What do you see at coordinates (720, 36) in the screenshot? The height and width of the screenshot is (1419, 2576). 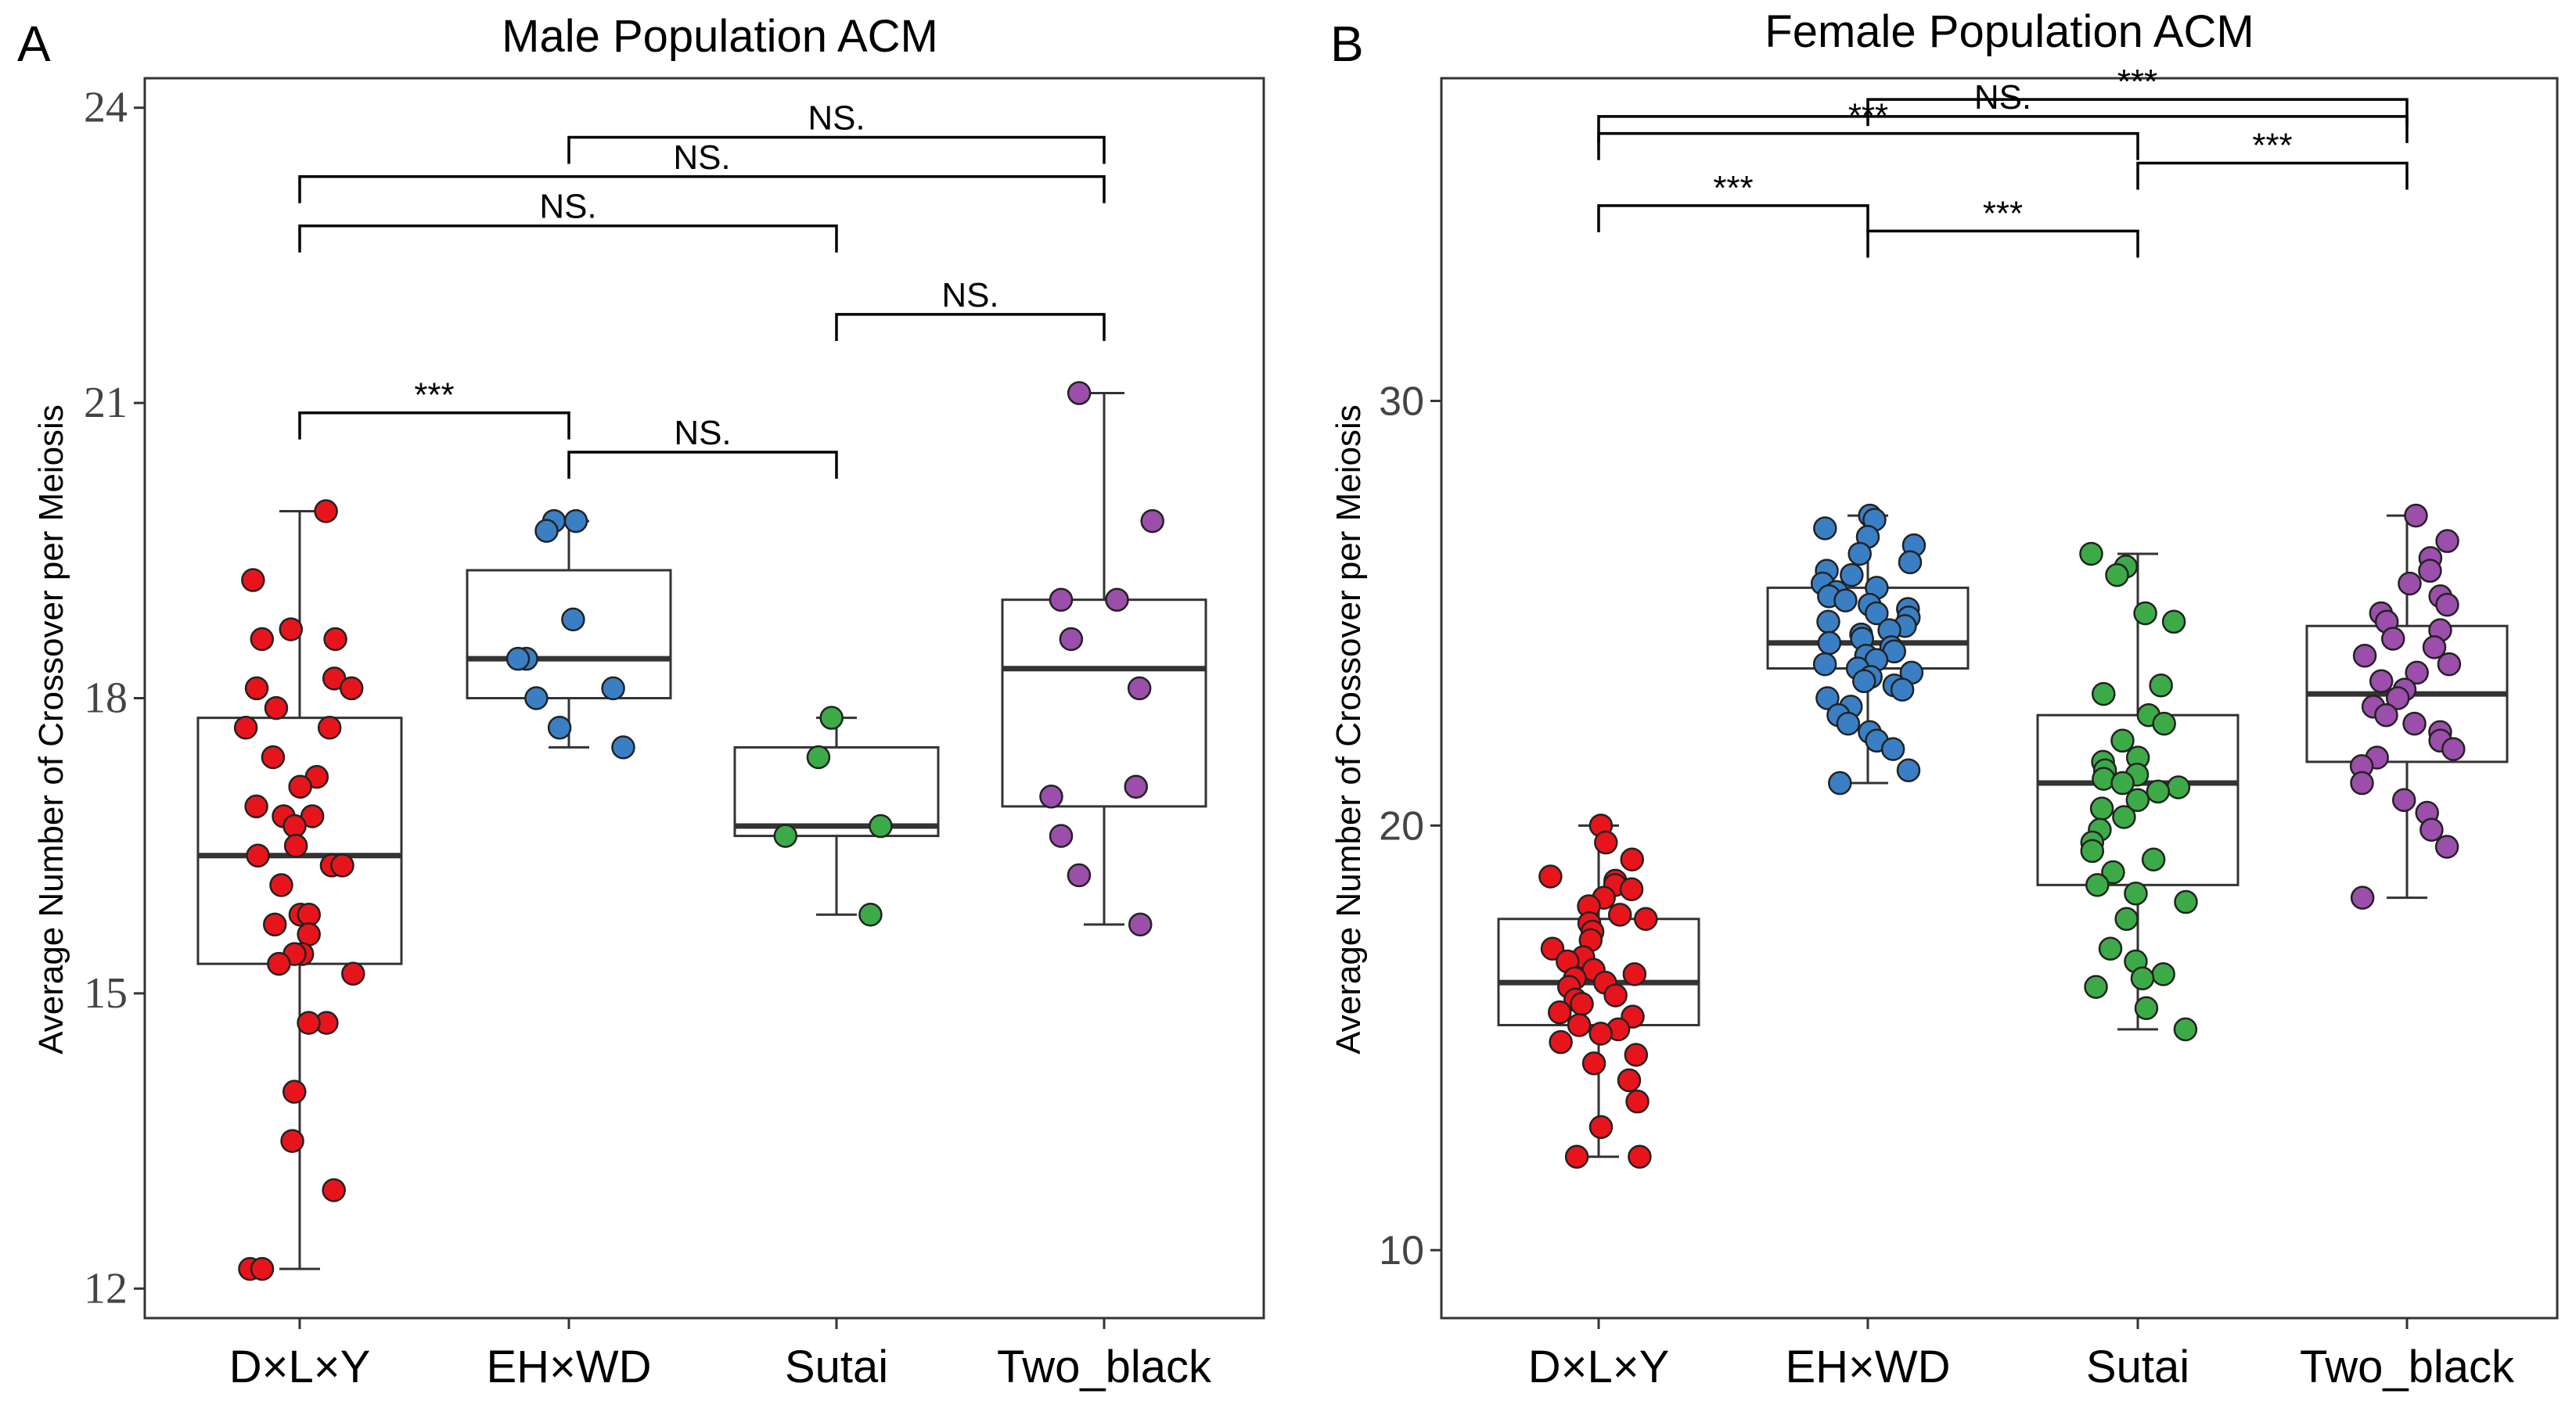 I see `chart-title: Male Population ACM` at bounding box center [720, 36].